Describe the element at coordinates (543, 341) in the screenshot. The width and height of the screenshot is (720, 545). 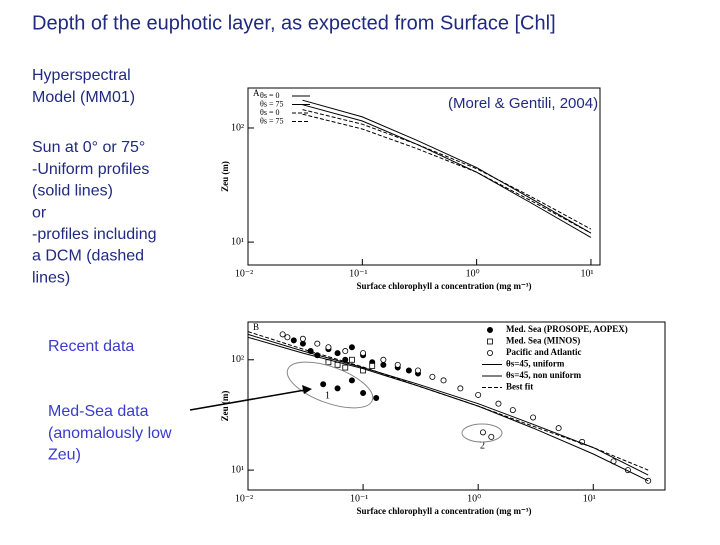
I see `legend-label: Med. Sea (MINOS)` at that location.